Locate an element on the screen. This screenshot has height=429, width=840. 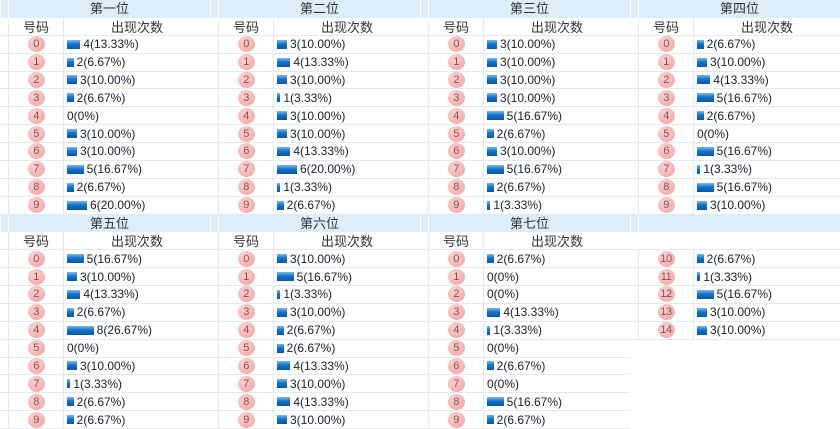
stat-row: 0 5(16.67%) is located at coordinates (105, 259).